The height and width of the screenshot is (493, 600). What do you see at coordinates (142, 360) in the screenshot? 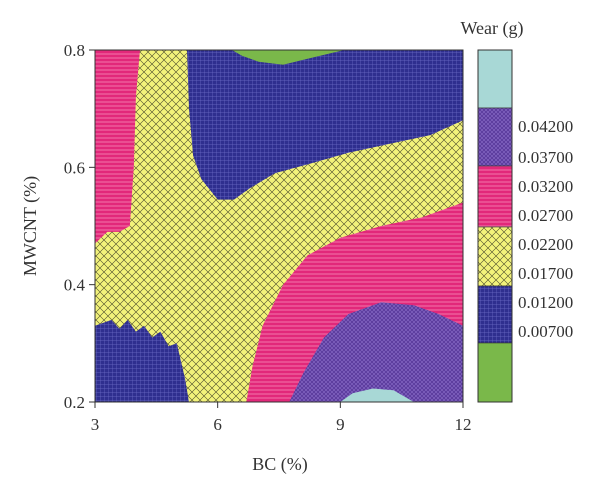
I see `contour-region-navy-bottom-left` at bounding box center [142, 360].